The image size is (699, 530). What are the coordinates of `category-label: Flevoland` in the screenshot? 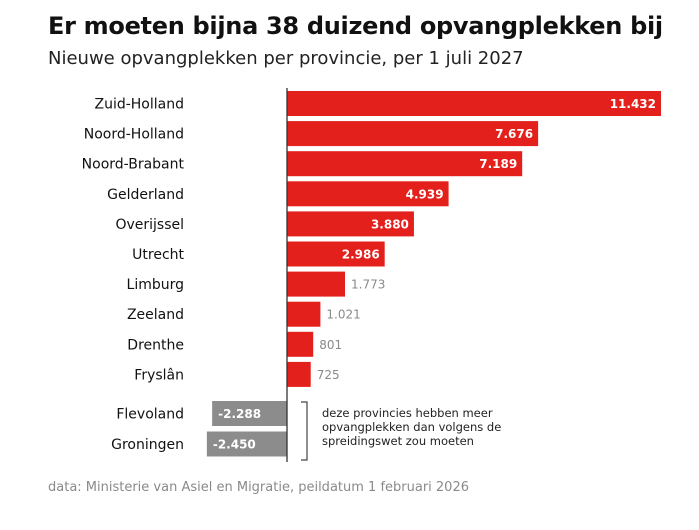 It's located at (150, 415).